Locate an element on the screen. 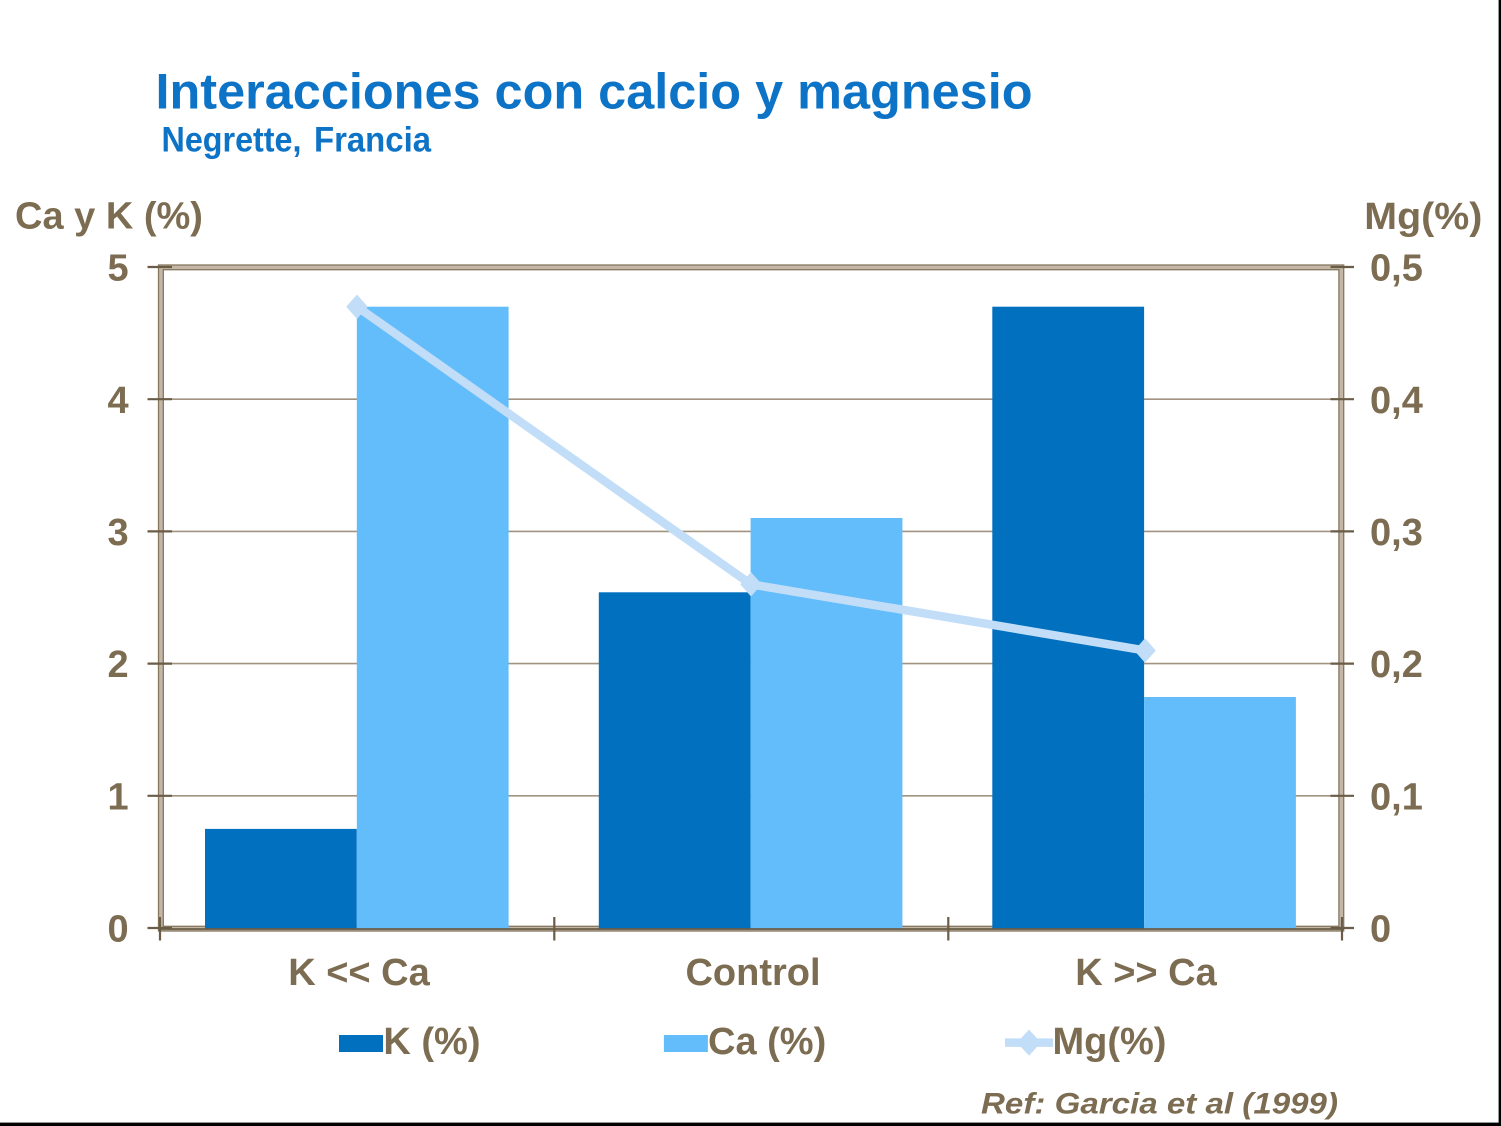 The width and height of the screenshot is (1501, 1126). svg-text: Control is located at coordinates (752, 973).